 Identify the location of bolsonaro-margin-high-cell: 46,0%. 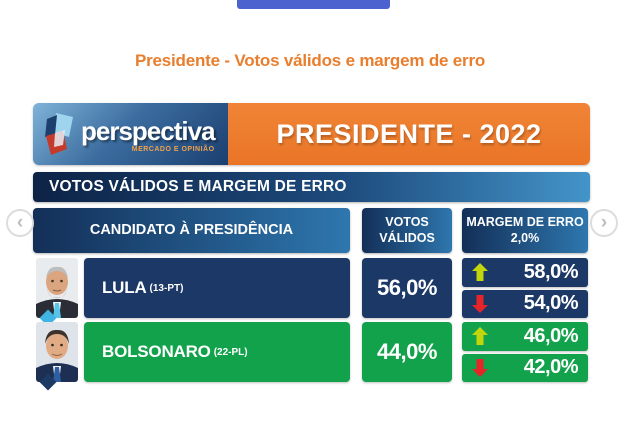
(525, 336).